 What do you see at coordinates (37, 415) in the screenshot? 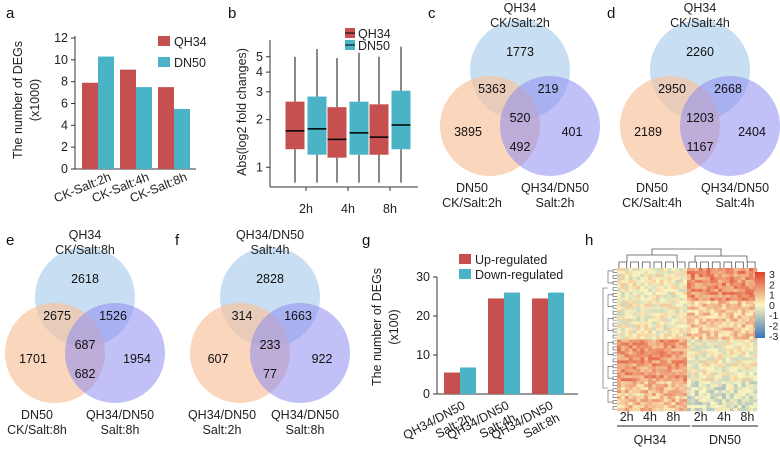
I see `venn-e-label-left-1: DN50` at bounding box center [37, 415].